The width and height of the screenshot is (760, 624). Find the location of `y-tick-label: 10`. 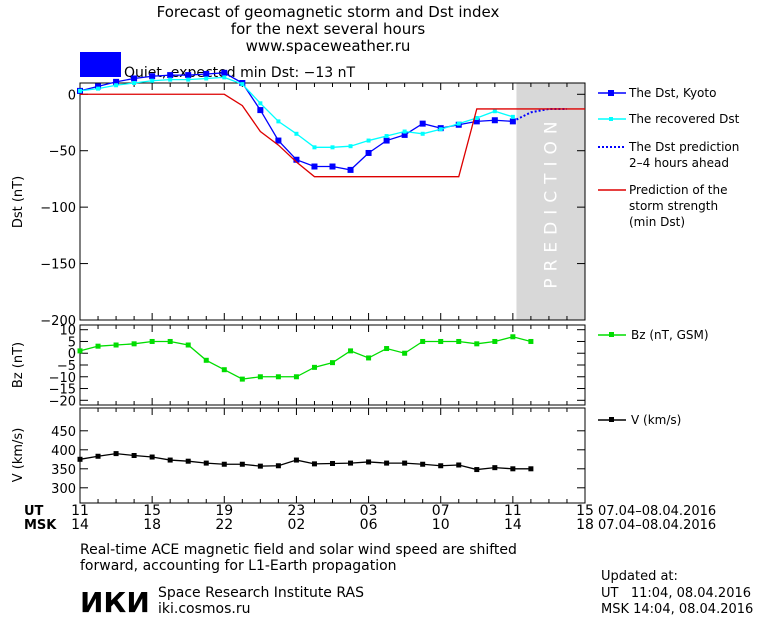

y-tick-label: 10 is located at coordinates (67, 331).